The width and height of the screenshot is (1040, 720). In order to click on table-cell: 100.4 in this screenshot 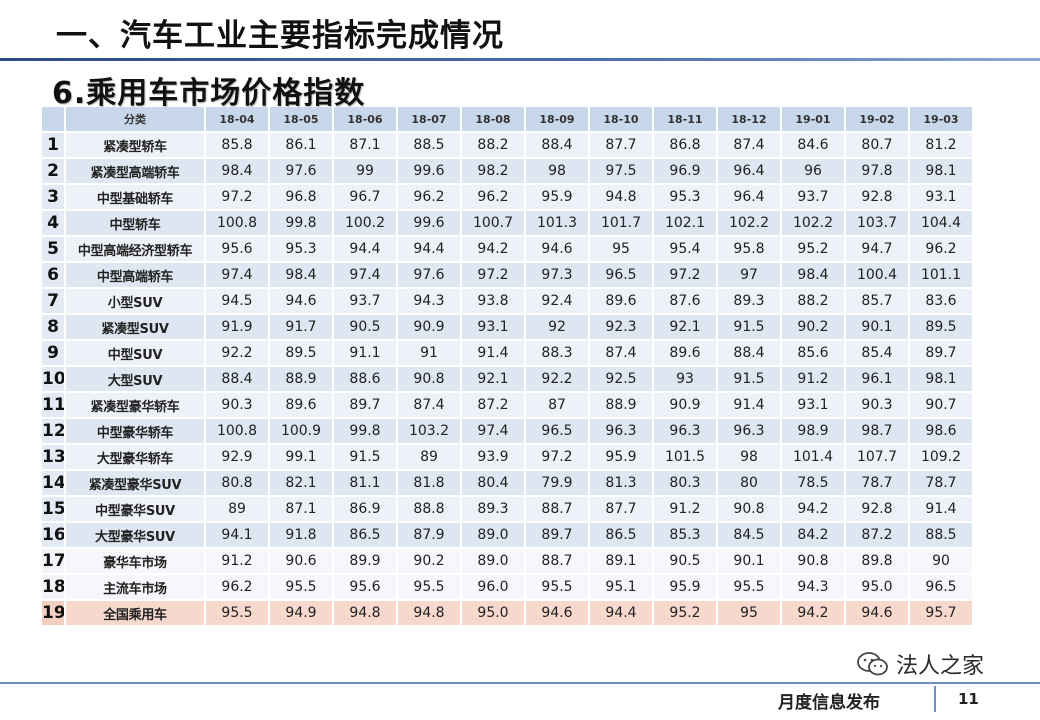, I will do `click(877, 275)`.